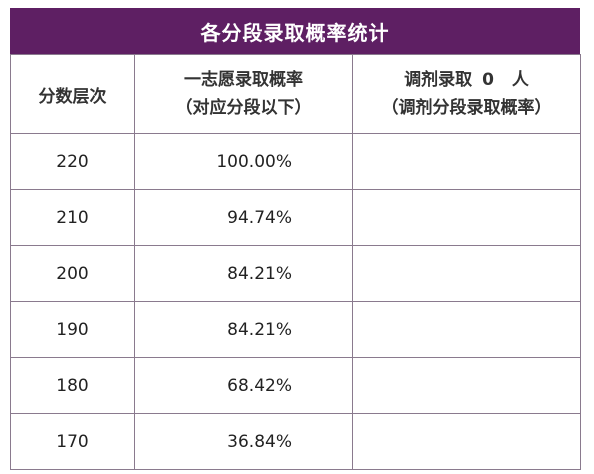 This screenshot has width=594, height=474. I want to click on rate-cell: 68.42%, so click(243, 385).